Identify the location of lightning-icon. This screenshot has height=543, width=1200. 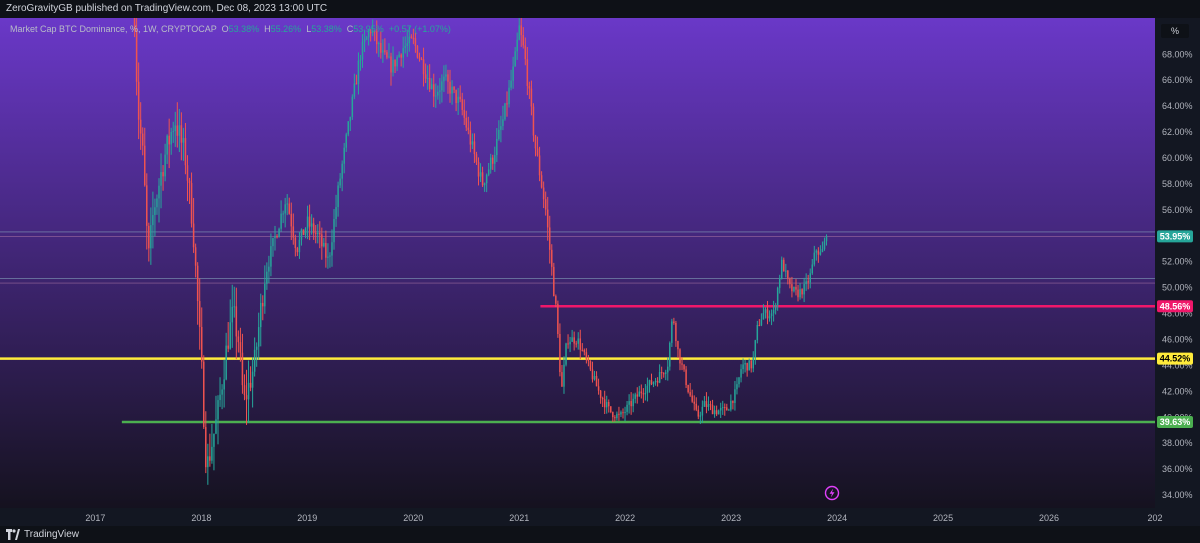
(832, 493).